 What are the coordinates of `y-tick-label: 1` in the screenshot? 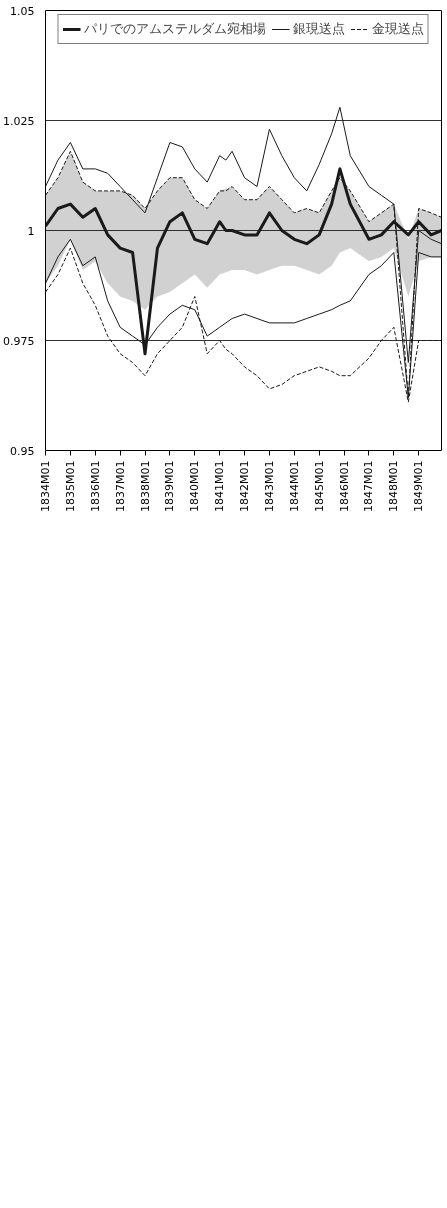 It's located at (31, 231).